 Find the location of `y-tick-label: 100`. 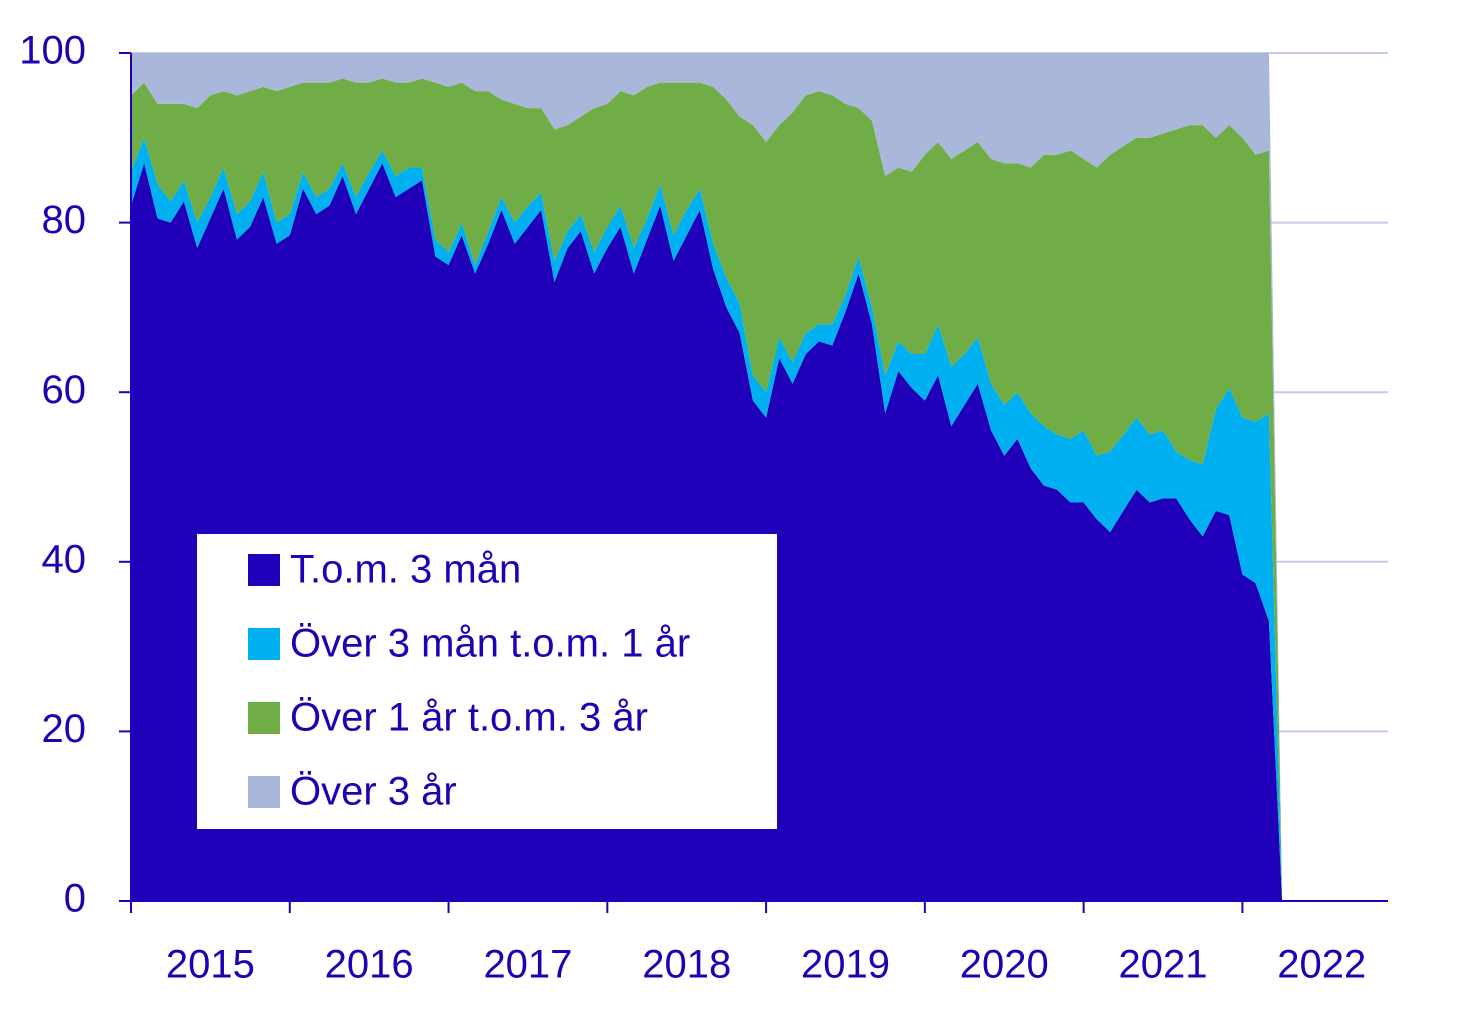

y-tick-label: 100 is located at coordinates (52, 51).